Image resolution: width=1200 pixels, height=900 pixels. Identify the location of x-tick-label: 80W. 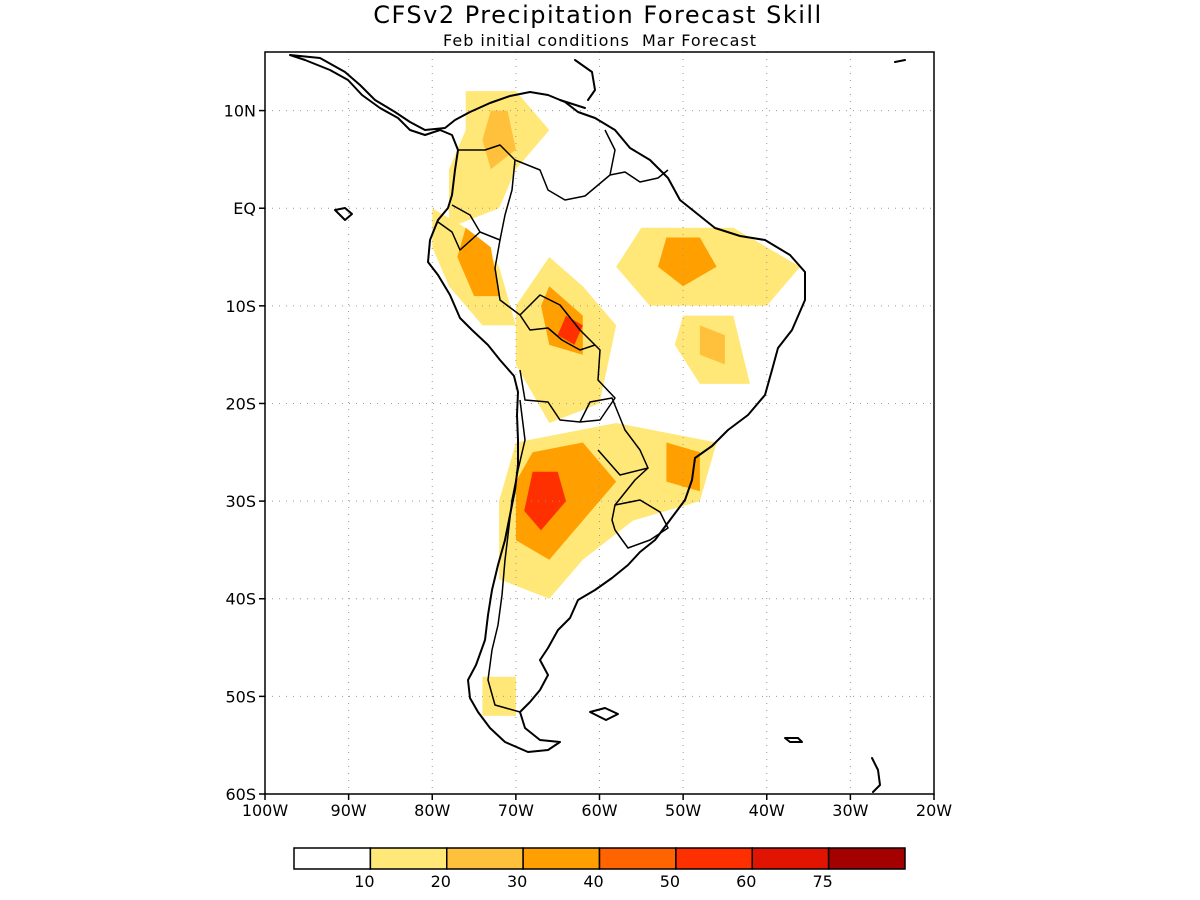
(432, 810).